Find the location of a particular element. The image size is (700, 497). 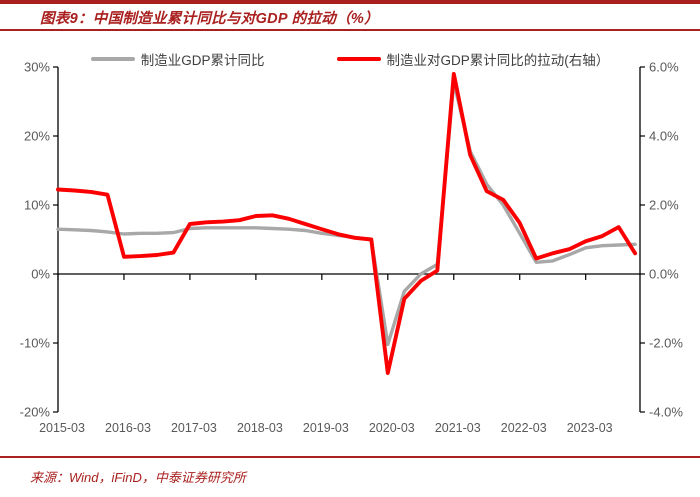

right-axis-label: 6.0% is located at coordinates (664, 67).